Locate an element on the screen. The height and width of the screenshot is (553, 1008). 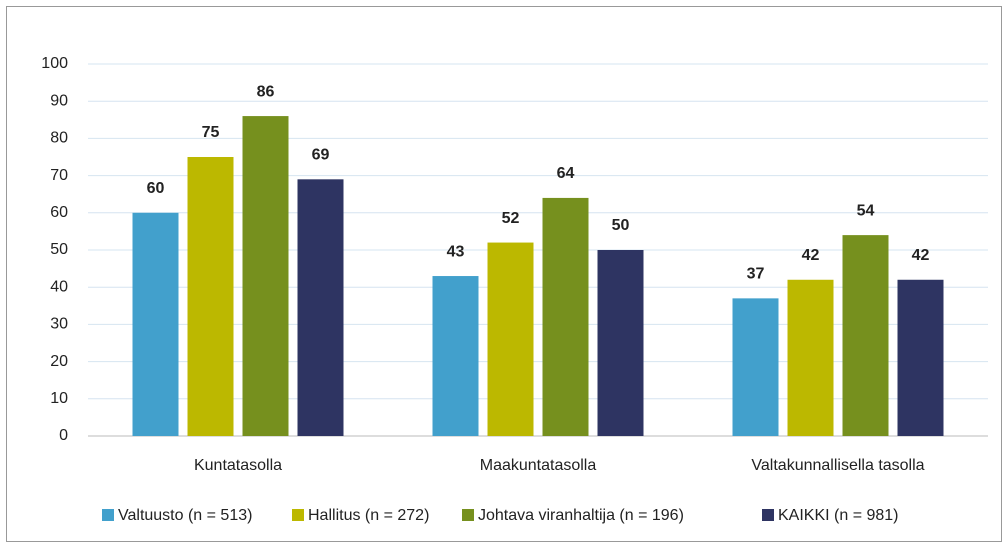
y-tick-label: 90 is located at coordinates (59, 100).